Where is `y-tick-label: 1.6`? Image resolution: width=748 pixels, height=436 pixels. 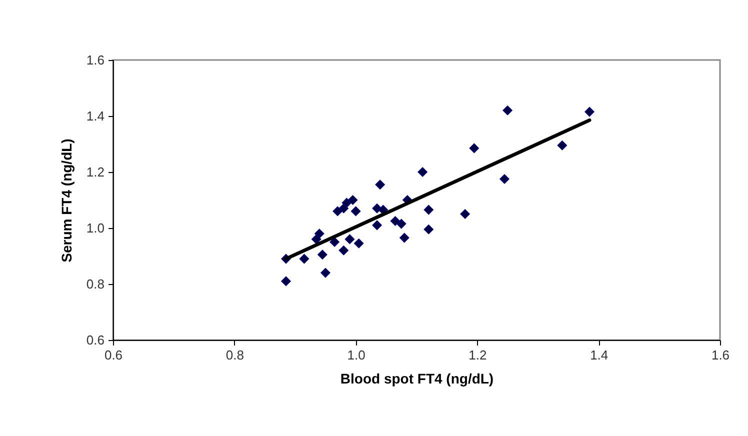 y-tick-label: 1.6 is located at coordinates (95, 60).